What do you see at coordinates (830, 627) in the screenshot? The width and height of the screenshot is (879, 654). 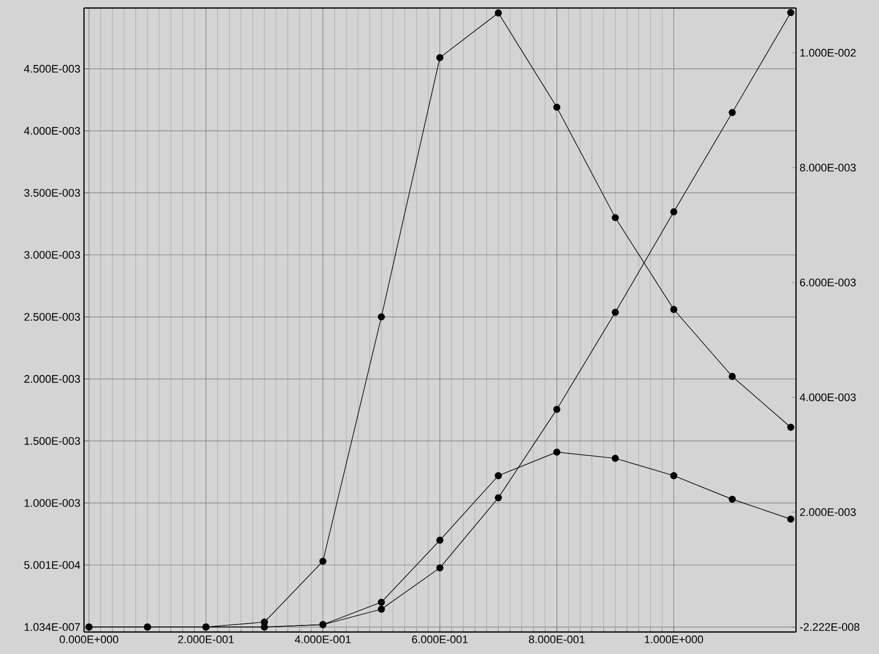 I see `y2-tick-label: -2.222E-008` at bounding box center [830, 627].